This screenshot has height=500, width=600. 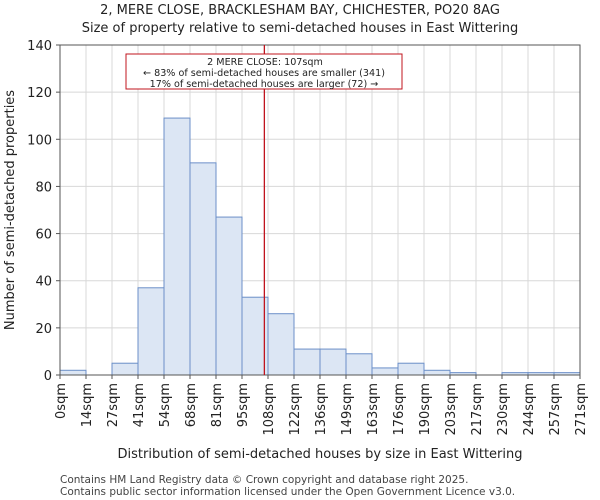 I want to click on y-tick-label: 60, so click(x=43, y=235).